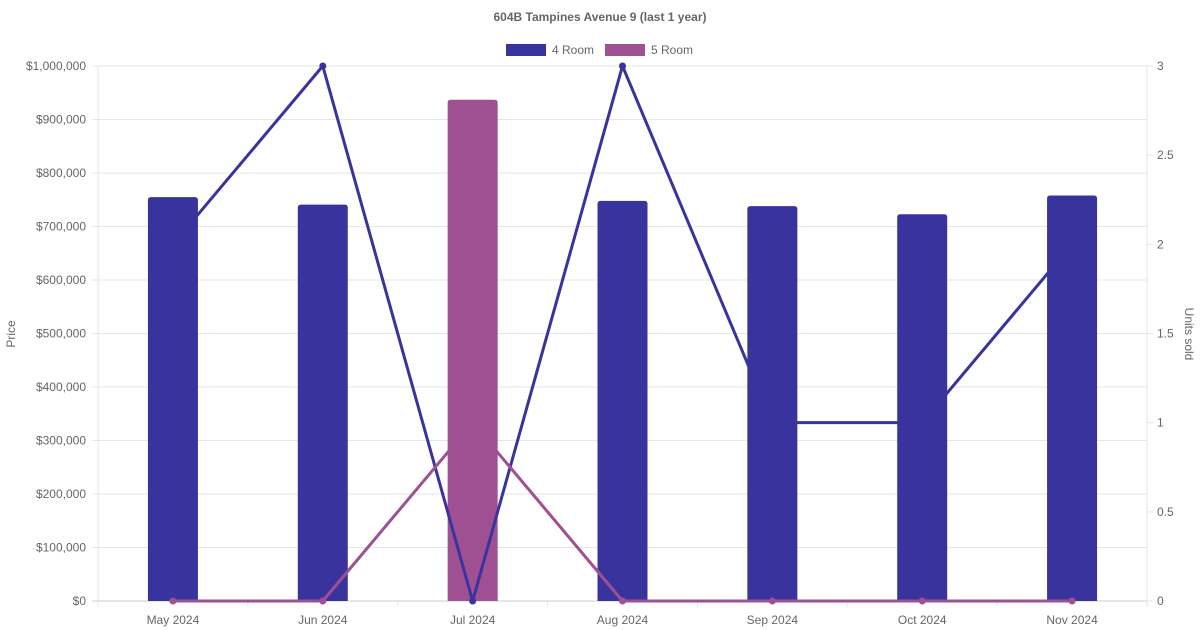 This screenshot has height=630, width=1200. Describe the element at coordinates (1160, 66) in the screenshot. I see `right-tick-label: 3` at that location.